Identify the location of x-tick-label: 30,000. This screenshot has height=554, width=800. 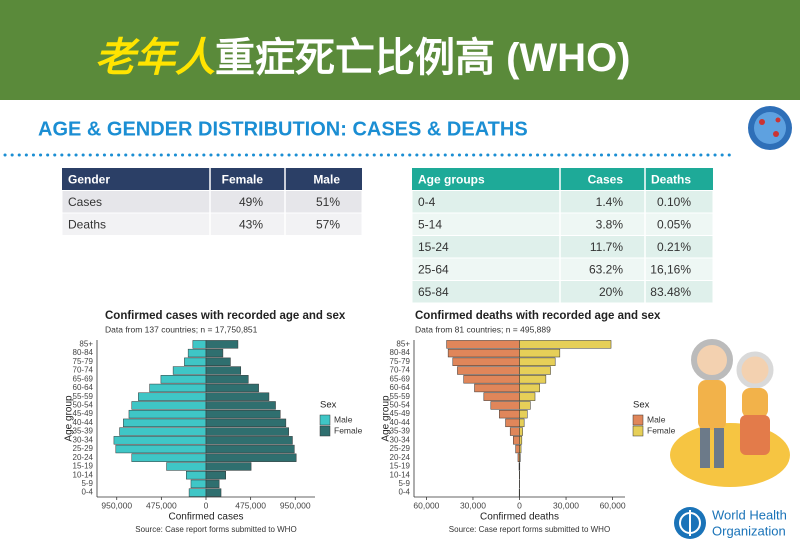
(473, 505).